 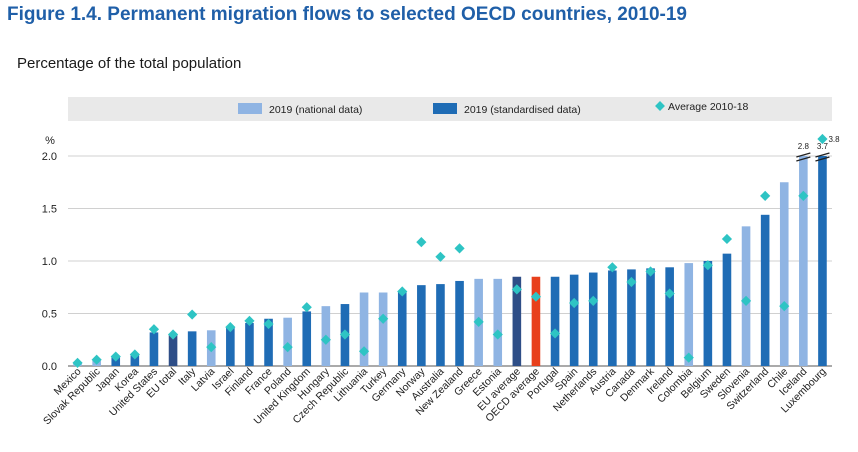 I want to click on bar-netherlands, so click(x=593, y=319).